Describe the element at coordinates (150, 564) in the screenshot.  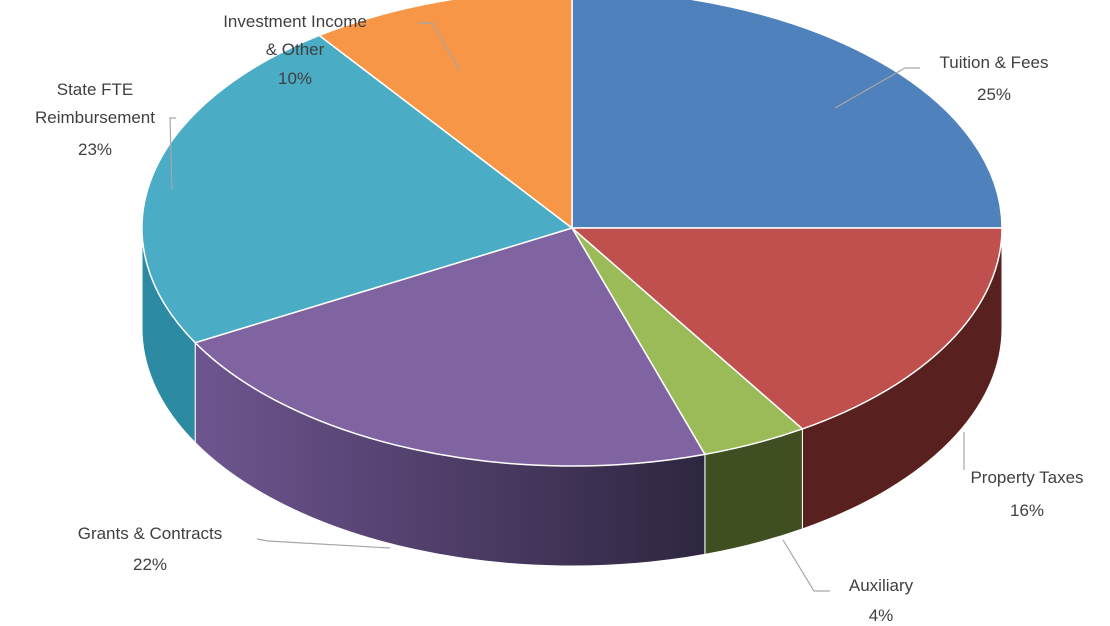
I see `slice-value-label: 22%` at that location.